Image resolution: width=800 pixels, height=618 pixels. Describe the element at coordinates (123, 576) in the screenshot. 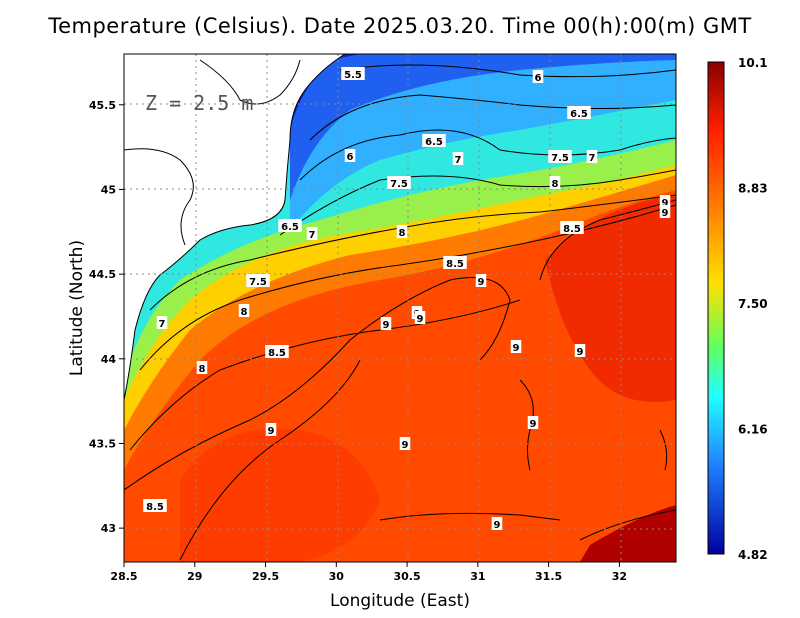

I see `x-tick-label: 28.5` at that location.